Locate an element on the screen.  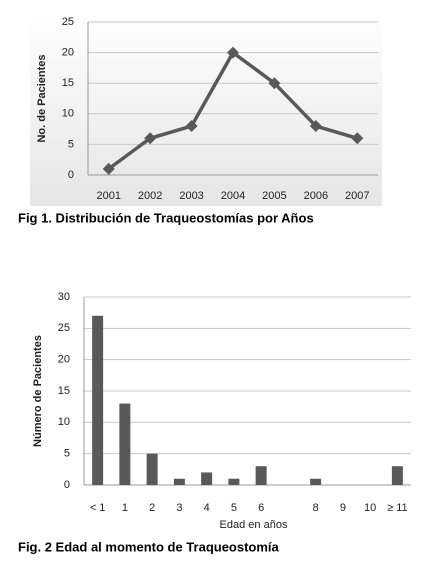
x-tick-label: ≥ 11 is located at coordinates (397, 508).